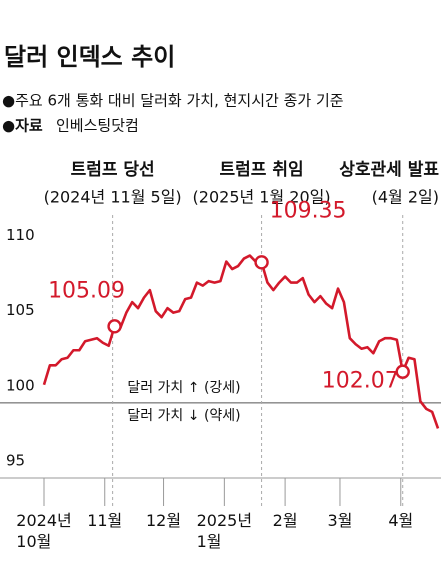  Describe the element at coordinates (173, 101) in the screenshot. I see `note: ●주요 6개 통화 대비 달러화 가치, 현지시간 종가 기준` at that location.